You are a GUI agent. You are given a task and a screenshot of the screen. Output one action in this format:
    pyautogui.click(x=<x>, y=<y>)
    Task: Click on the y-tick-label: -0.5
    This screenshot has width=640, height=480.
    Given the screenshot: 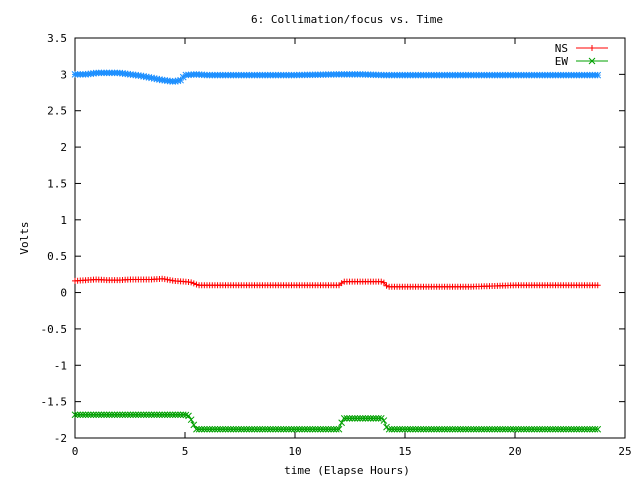 What is the action you would take?
    pyautogui.click(x=54, y=329)
    